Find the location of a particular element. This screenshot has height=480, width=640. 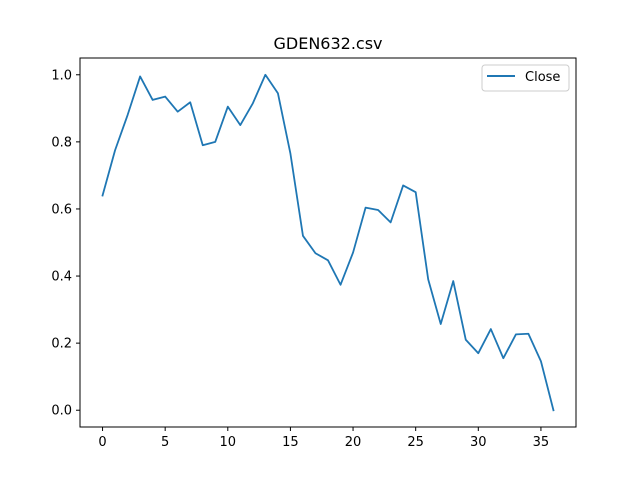

y-tick-label: 0.4 is located at coordinates (61, 277).